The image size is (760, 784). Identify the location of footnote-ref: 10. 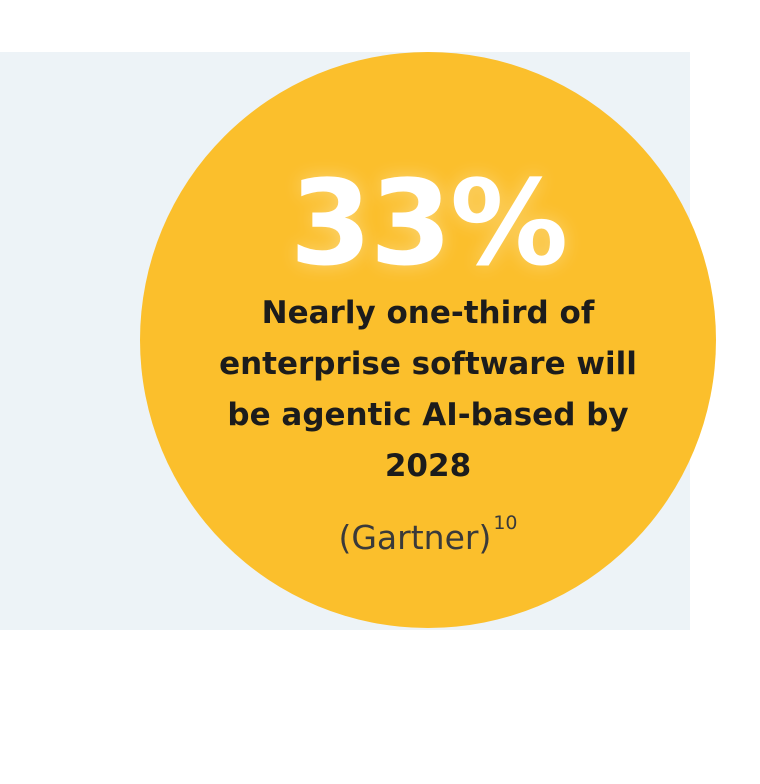
(505, 523).